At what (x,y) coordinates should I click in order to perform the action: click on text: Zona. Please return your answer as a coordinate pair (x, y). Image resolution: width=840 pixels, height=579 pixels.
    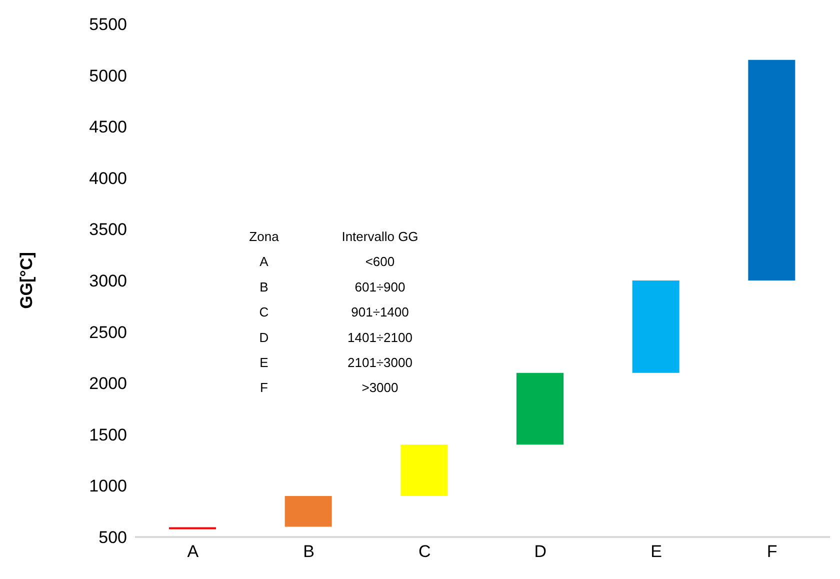
    Looking at the image, I should click on (264, 236).